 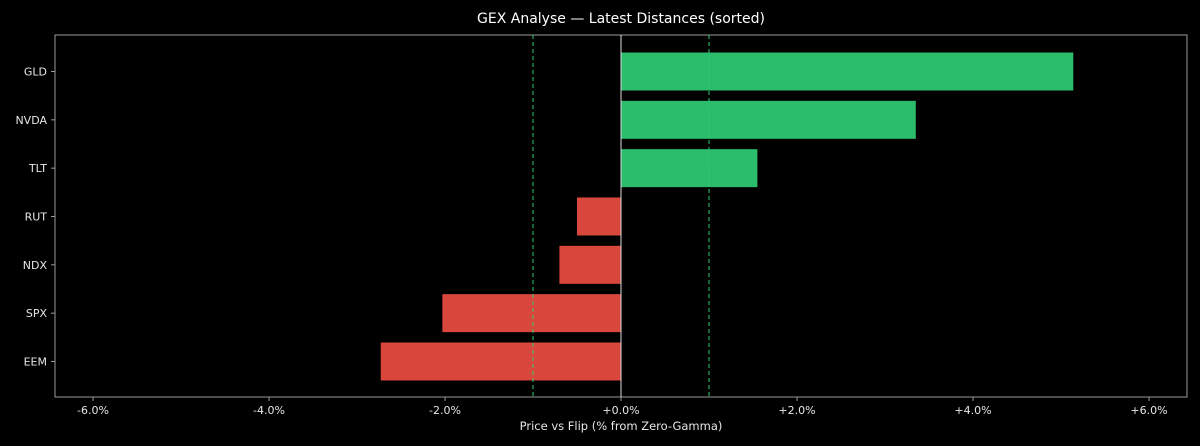 What do you see at coordinates (37, 313) in the screenshot?
I see `y-tick-label-spx: SPX` at bounding box center [37, 313].